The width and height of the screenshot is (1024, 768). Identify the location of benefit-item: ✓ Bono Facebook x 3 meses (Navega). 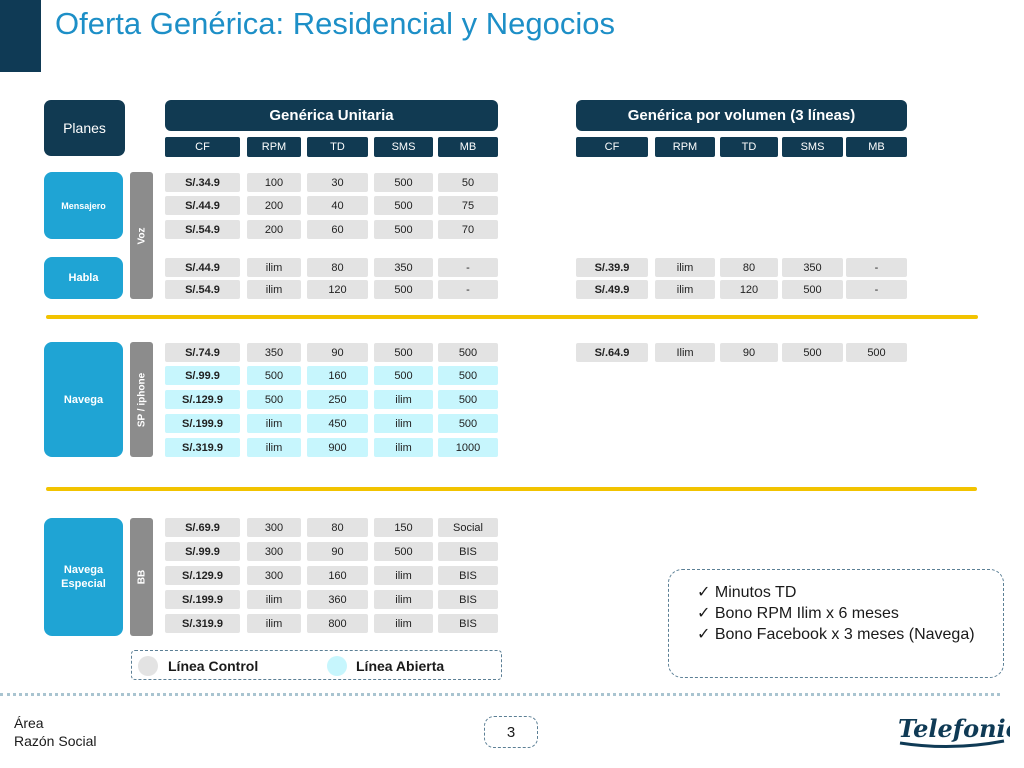
(836, 634).